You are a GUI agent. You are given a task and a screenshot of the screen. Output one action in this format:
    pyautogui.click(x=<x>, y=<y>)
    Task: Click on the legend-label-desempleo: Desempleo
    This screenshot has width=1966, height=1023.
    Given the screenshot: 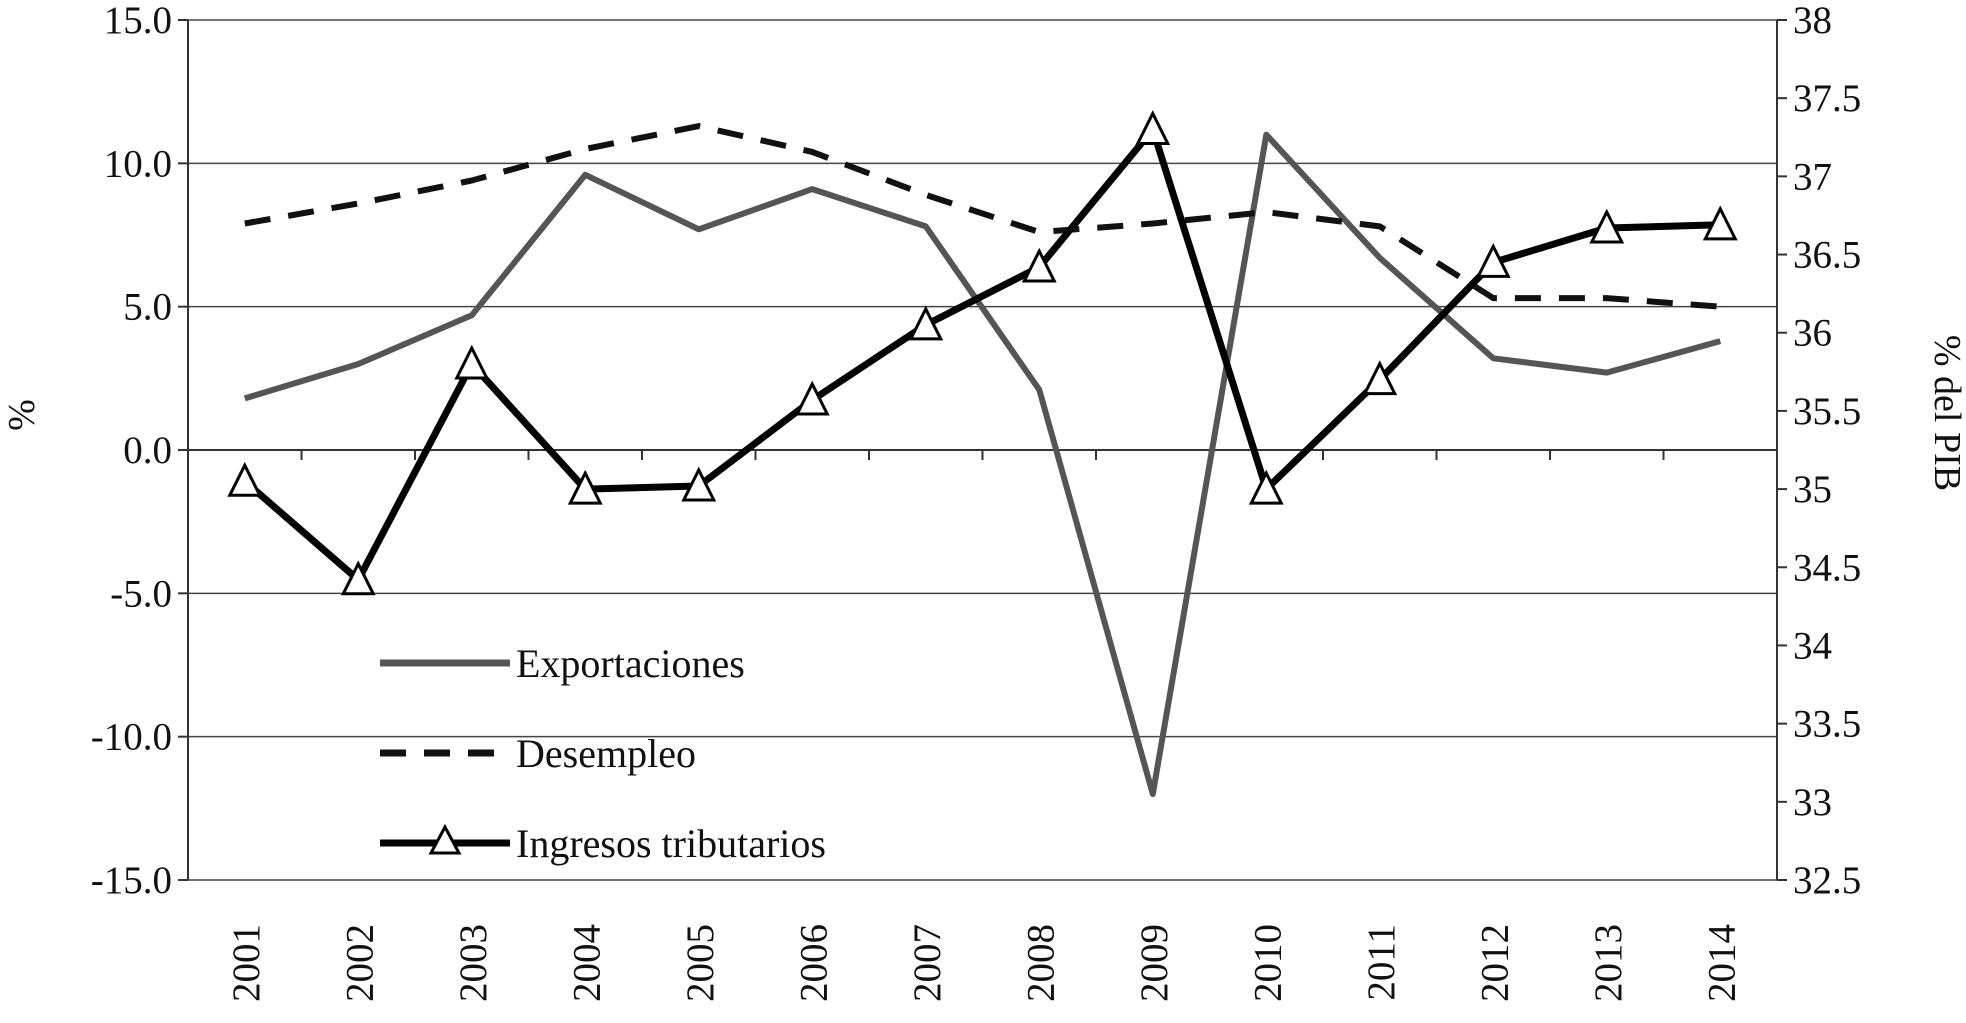 What is the action you would take?
    pyautogui.click(x=606, y=753)
    